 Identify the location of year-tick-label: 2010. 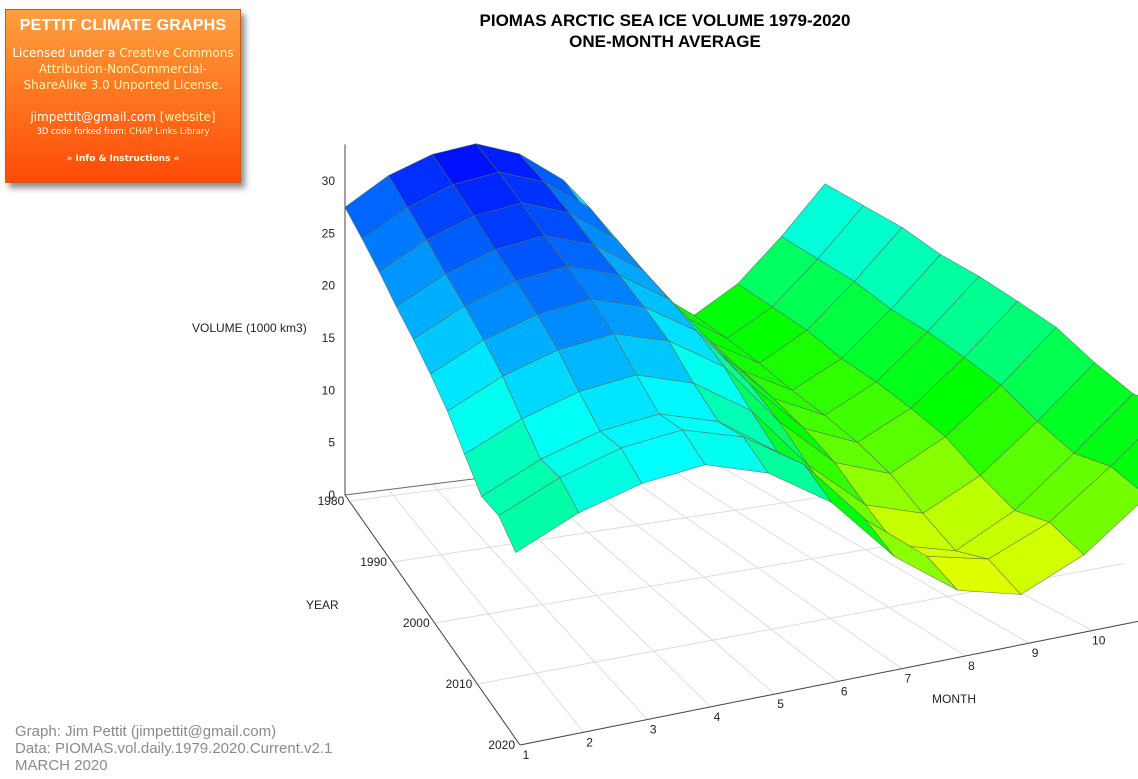
(459, 684).